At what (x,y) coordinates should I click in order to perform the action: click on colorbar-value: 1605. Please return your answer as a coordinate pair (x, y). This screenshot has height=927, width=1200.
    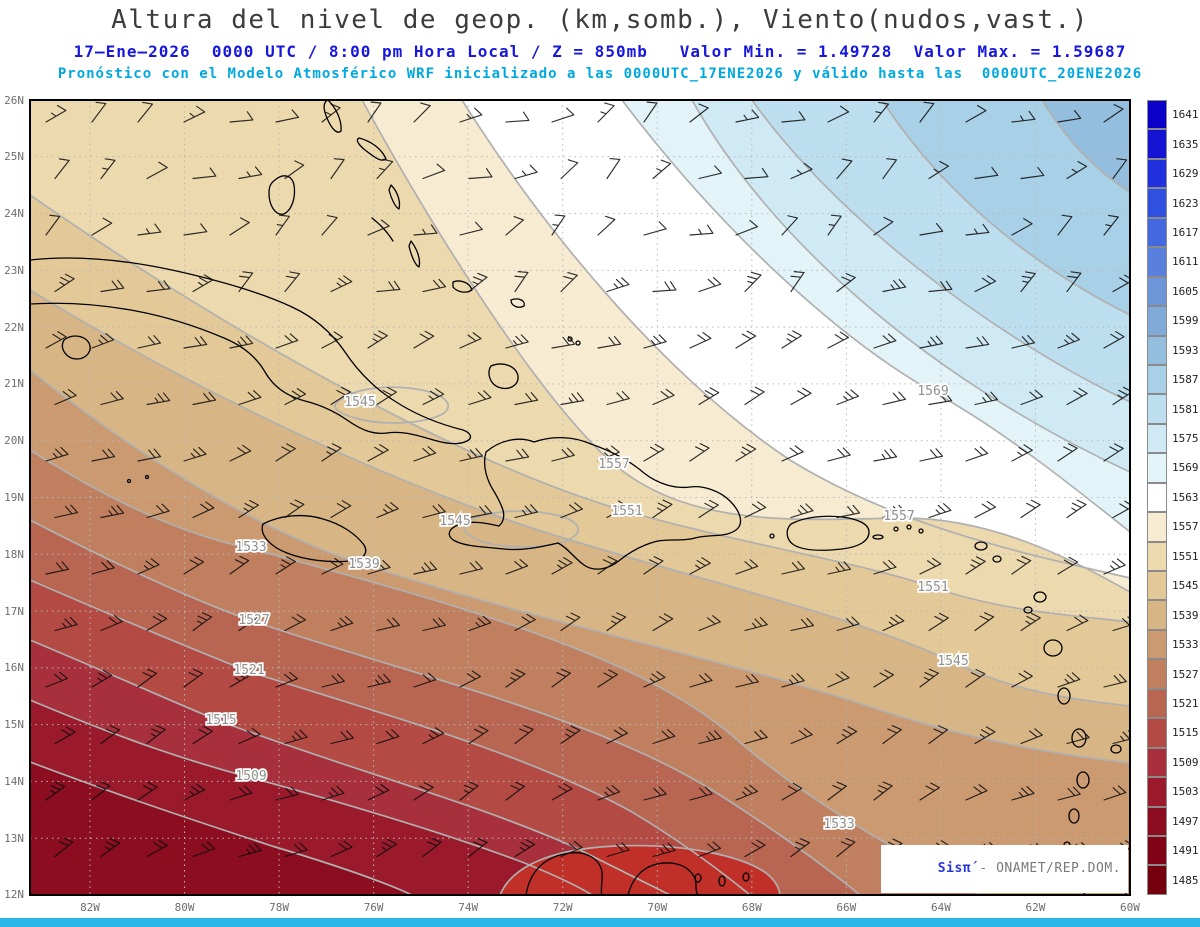
    Looking at the image, I should click on (1185, 291).